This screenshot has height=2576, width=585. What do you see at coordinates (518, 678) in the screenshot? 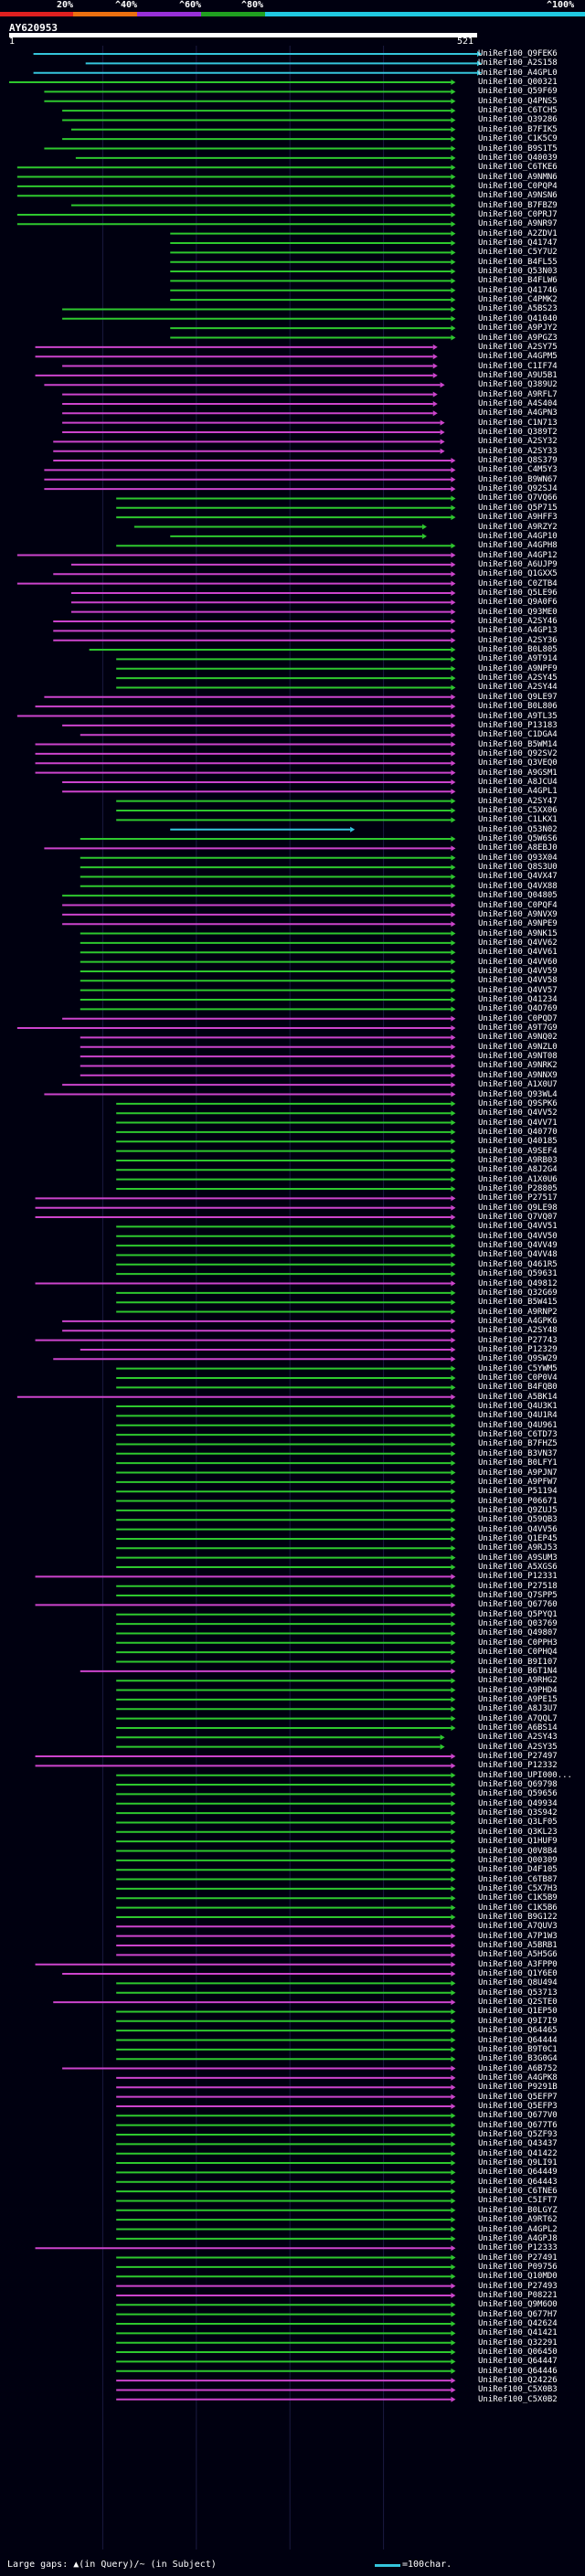
I see `hit-label-link: UniRef100_A2SY45` at bounding box center [518, 678].